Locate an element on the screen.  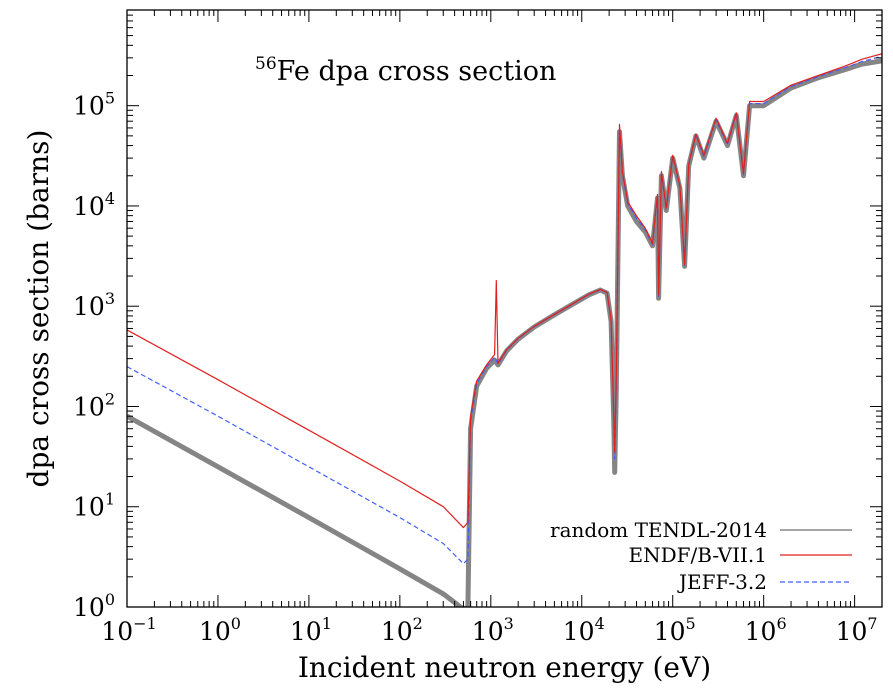
chart-title: 56Fe dpa cross section is located at coordinates (405, 70).